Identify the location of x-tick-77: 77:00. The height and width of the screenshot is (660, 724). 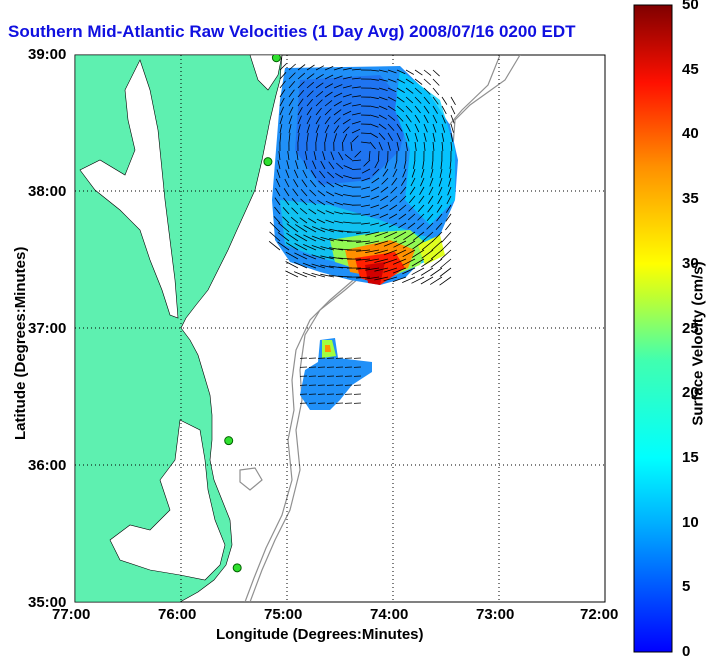
(71, 614).